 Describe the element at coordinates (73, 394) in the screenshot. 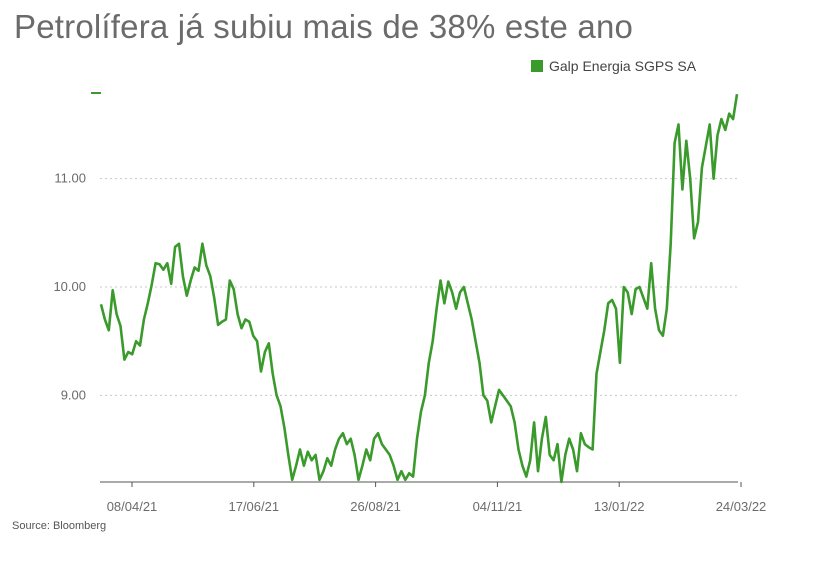

I see `y-tick-label: 9.00` at that location.